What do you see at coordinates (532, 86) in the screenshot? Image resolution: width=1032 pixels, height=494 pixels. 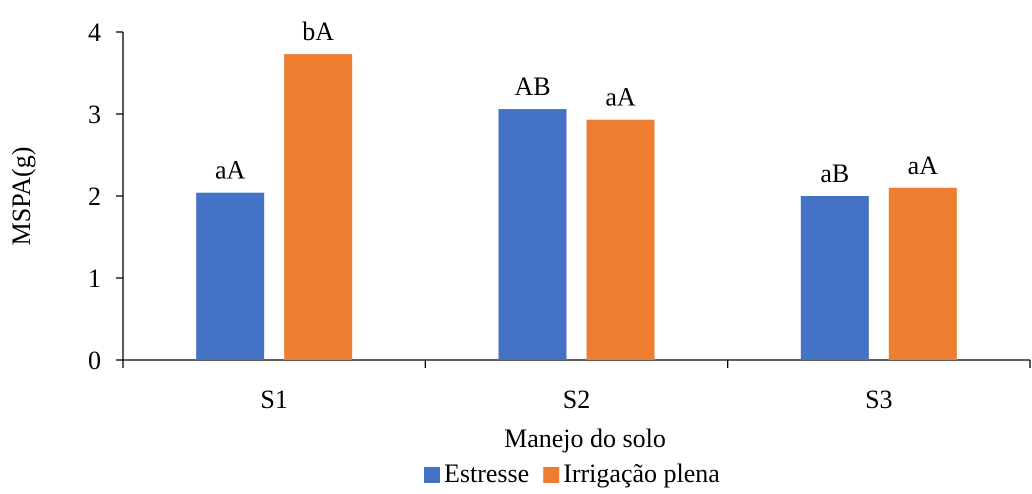 I see `data-label: AB` at bounding box center [532, 86].